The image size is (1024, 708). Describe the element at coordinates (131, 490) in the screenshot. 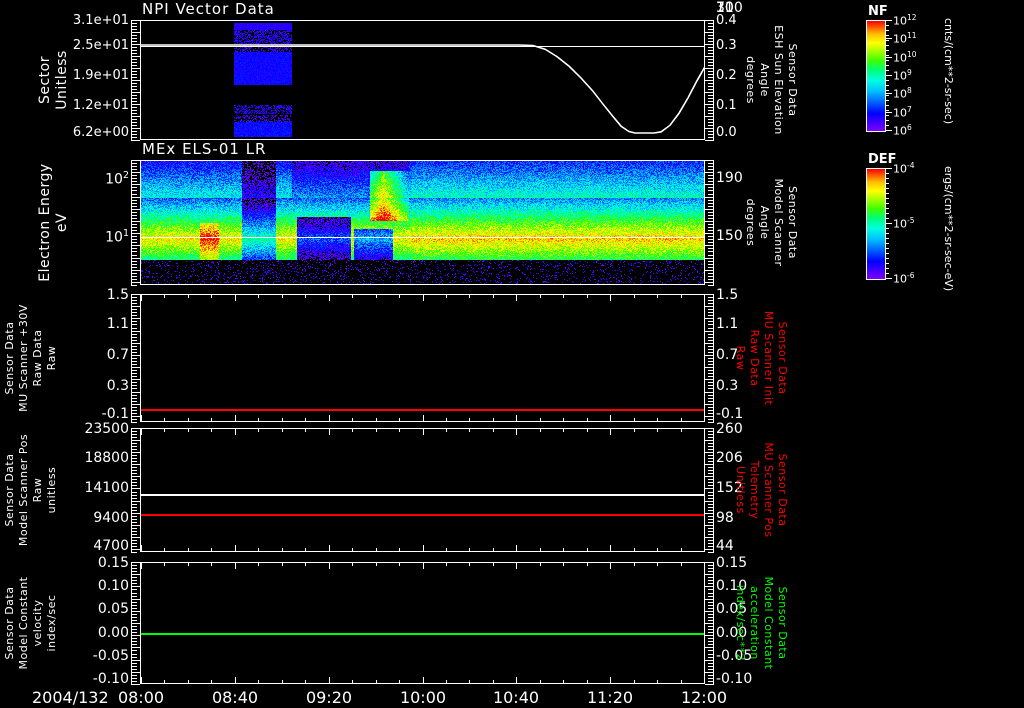

I see `tick-rail` at that location.